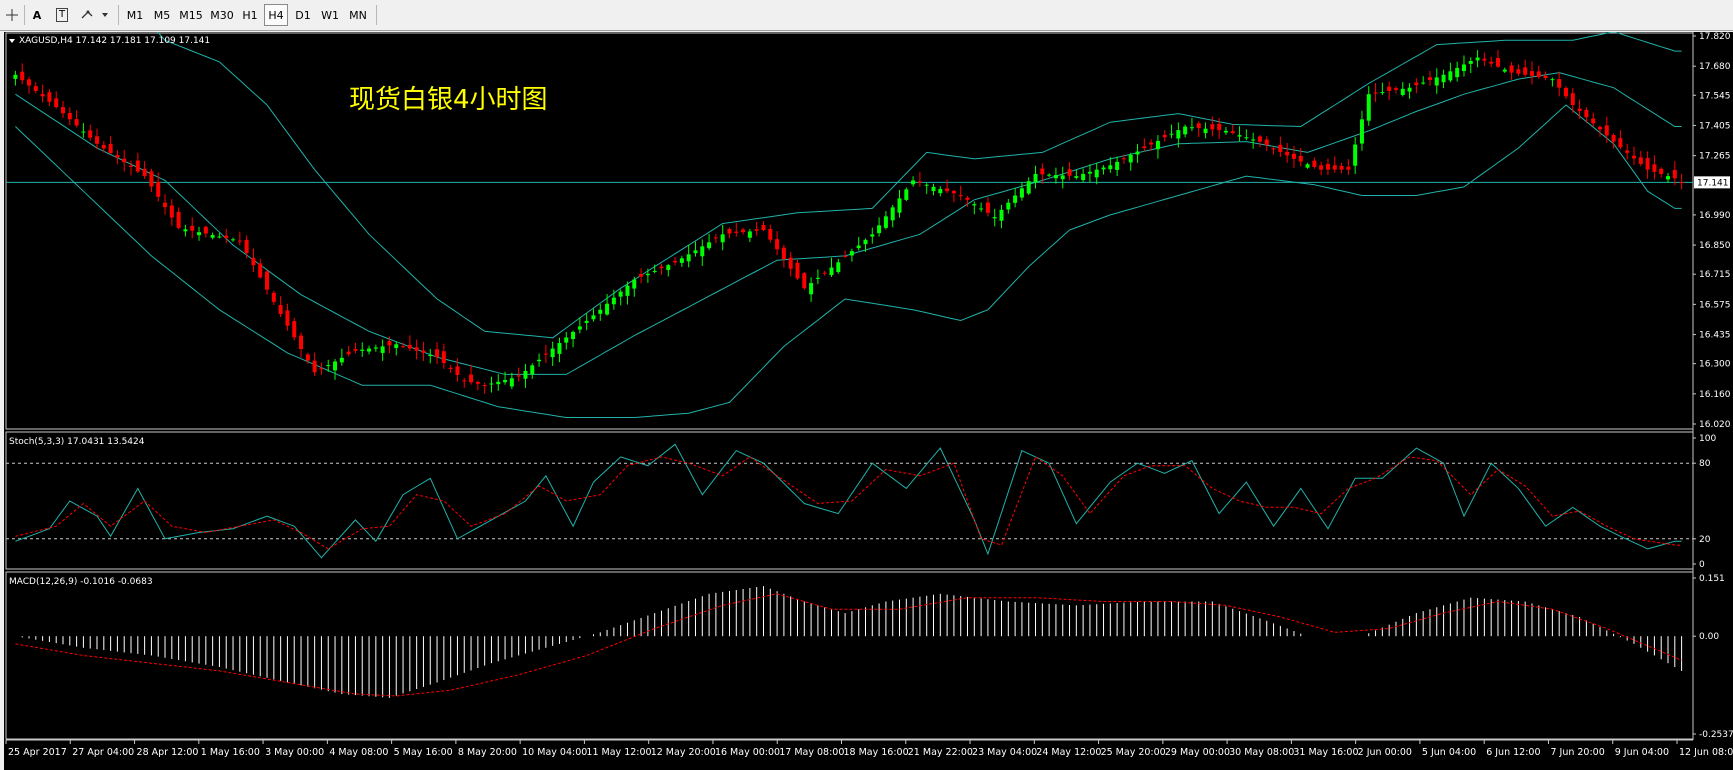  I want to click on shapes-dropdown-icon, so click(95, 15).